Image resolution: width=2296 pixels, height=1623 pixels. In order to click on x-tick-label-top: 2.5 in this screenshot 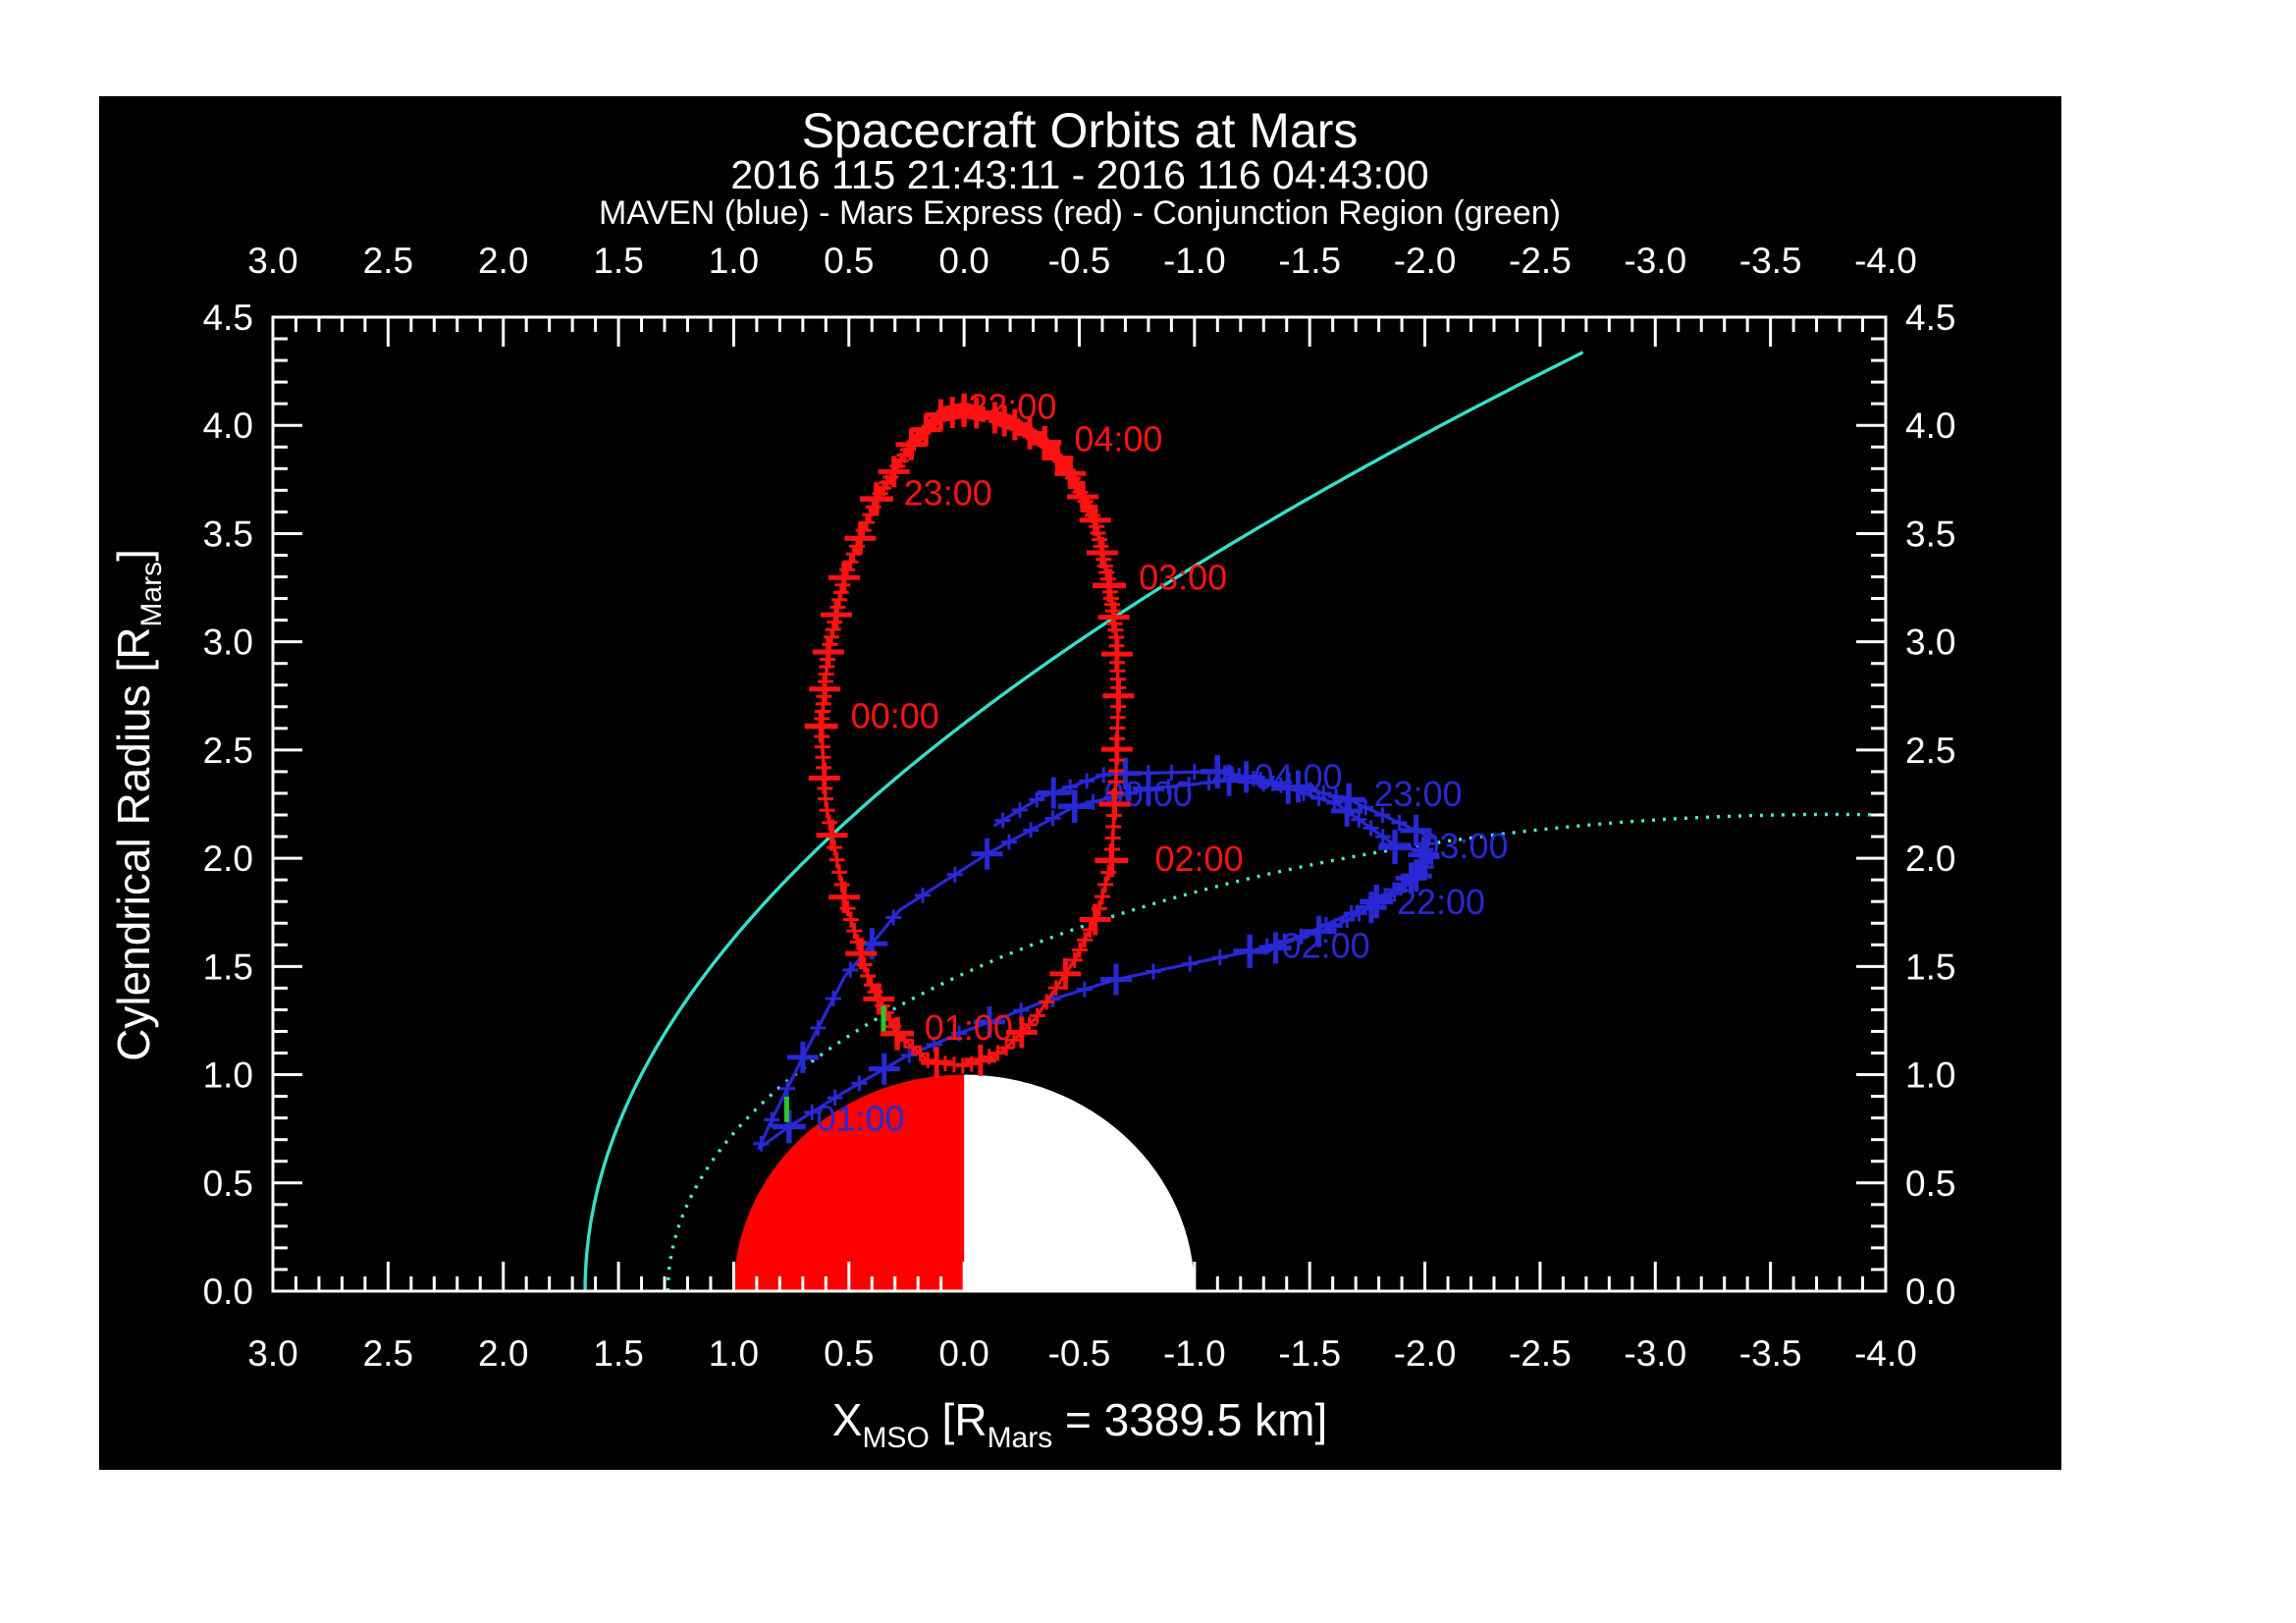, I will do `click(388, 261)`.